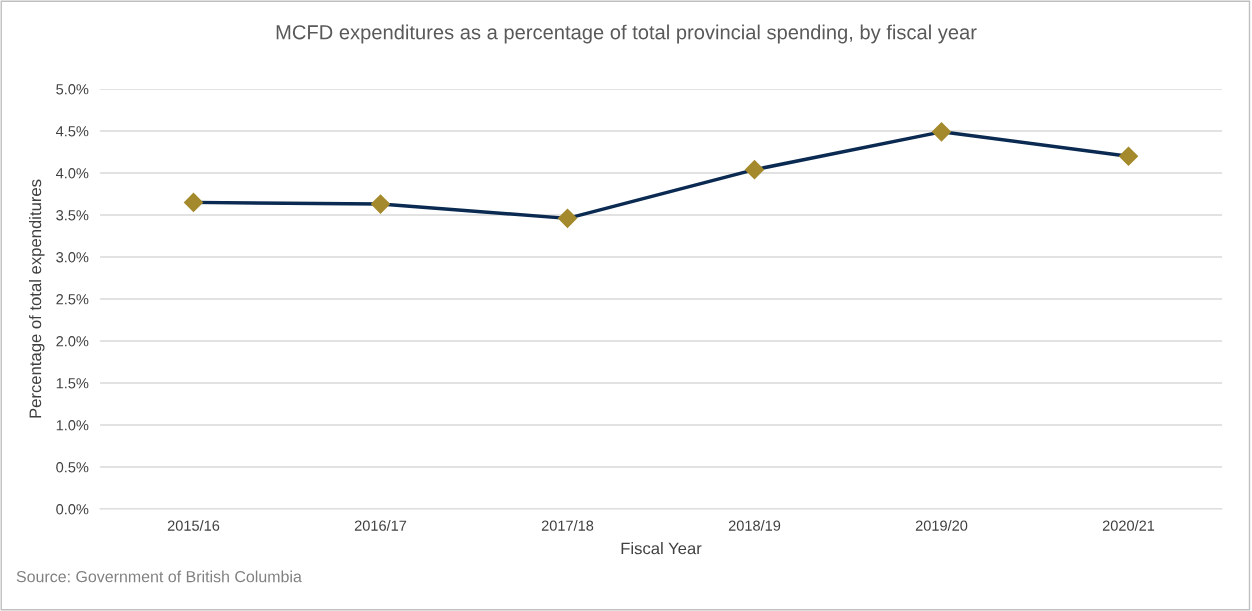  Describe the element at coordinates (72, 173) in the screenshot. I see `y-tick-label: 4.0%` at that location.